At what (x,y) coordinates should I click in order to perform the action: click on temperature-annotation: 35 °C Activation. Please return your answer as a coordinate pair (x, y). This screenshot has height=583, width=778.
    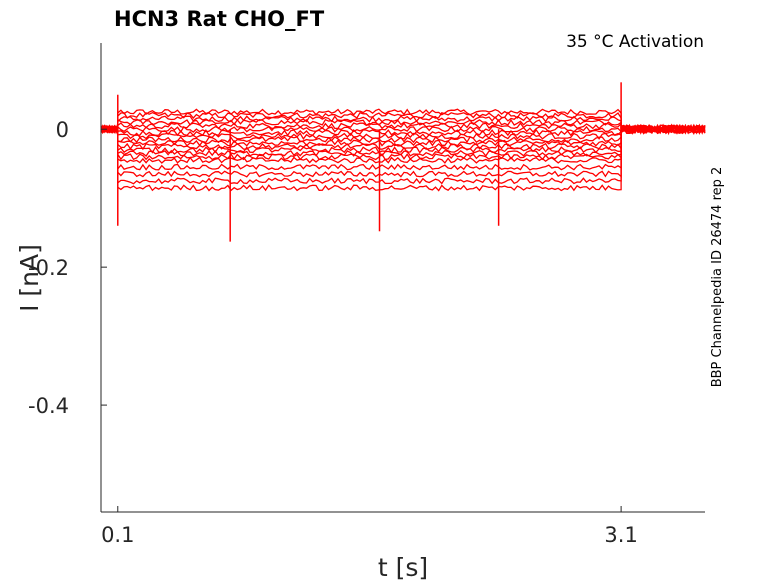
    Looking at the image, I should click on (635, 42).